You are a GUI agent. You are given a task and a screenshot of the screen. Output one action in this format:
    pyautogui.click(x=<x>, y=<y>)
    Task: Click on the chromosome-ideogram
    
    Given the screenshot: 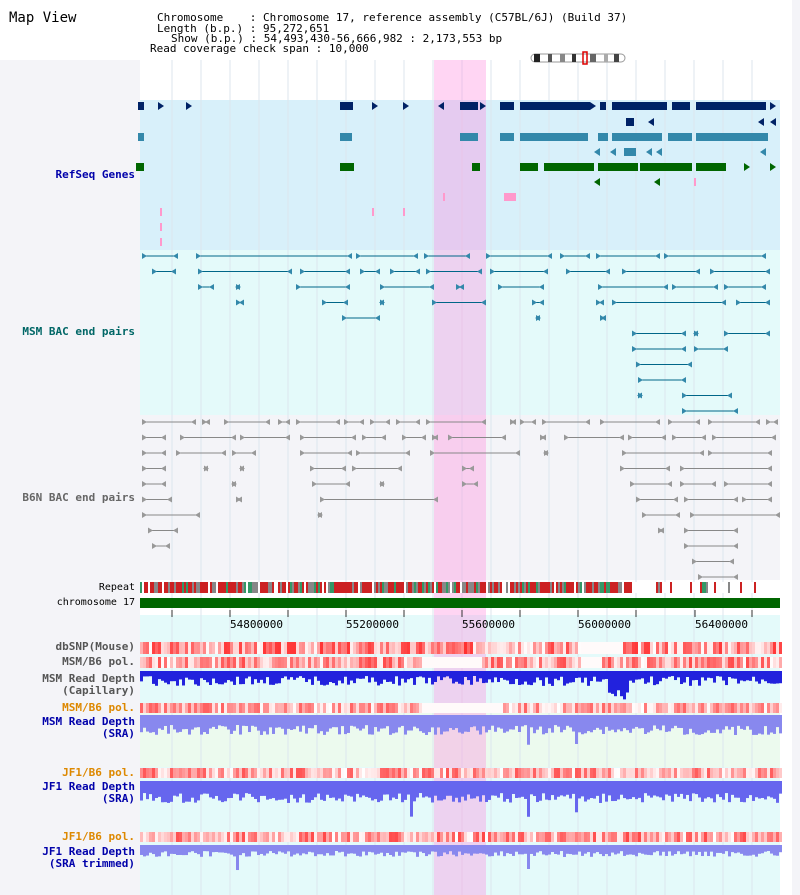 What is the action you would take?
    pyautogui.click(x=578, y=58)
    